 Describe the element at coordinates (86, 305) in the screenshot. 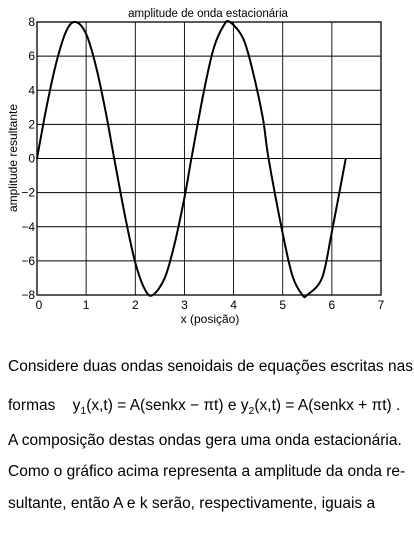

I see `x-tick-label: 1` at that location.